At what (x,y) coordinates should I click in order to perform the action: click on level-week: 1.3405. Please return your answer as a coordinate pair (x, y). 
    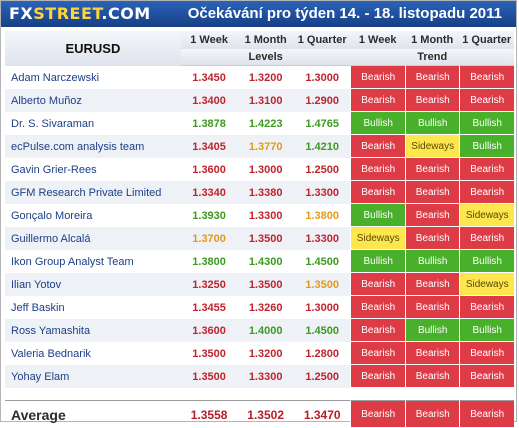
    Looking at the image, I should click on (209, 146).